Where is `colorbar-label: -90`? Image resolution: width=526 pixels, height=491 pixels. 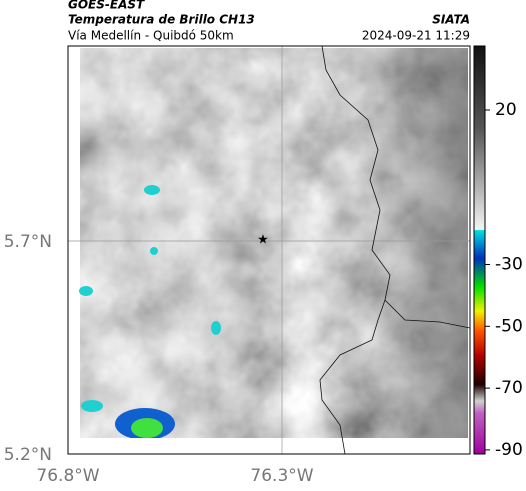
colorbar-label: -90 is located at coordinates (509, 450).